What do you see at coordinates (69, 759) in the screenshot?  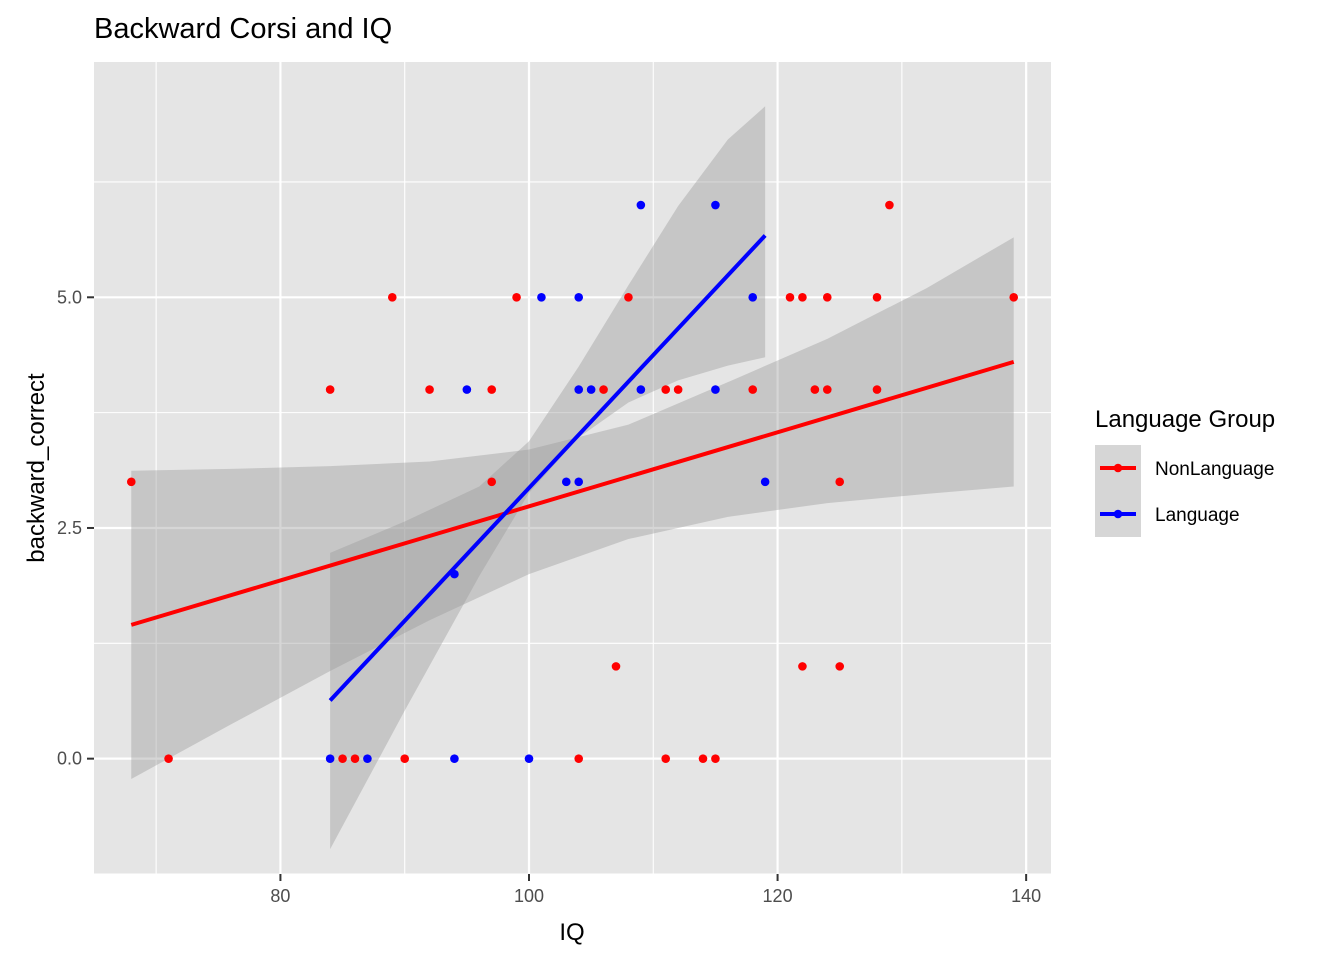 I see `y-tick-label: 0.0` at bounding box center [69, 759].